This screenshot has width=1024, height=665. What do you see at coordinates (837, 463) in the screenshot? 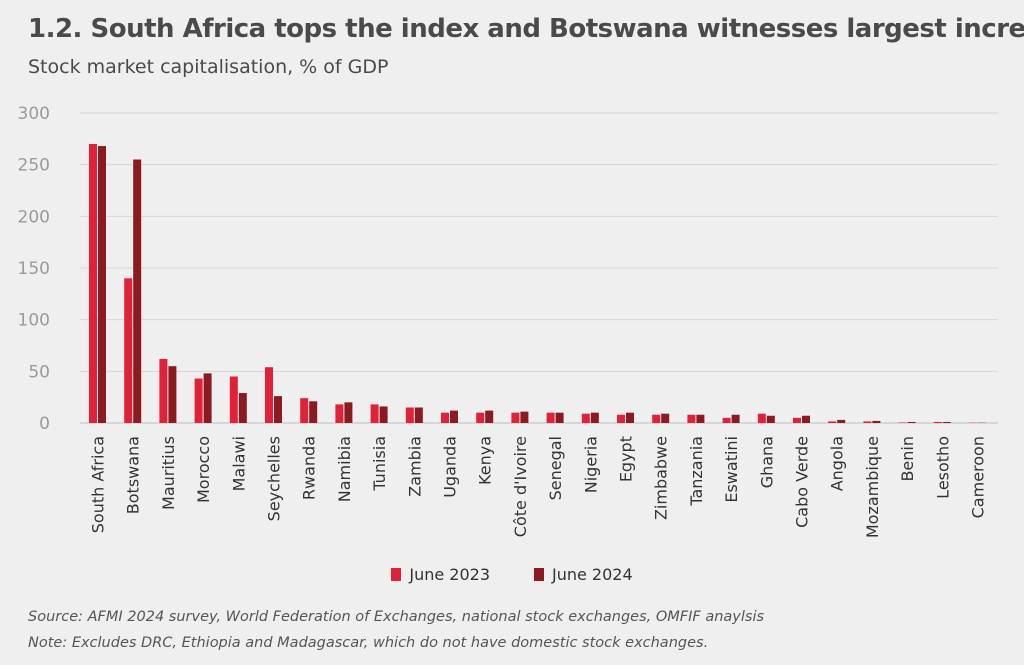
I see `x-category-label: Angola` at bounding box center [837, 463].